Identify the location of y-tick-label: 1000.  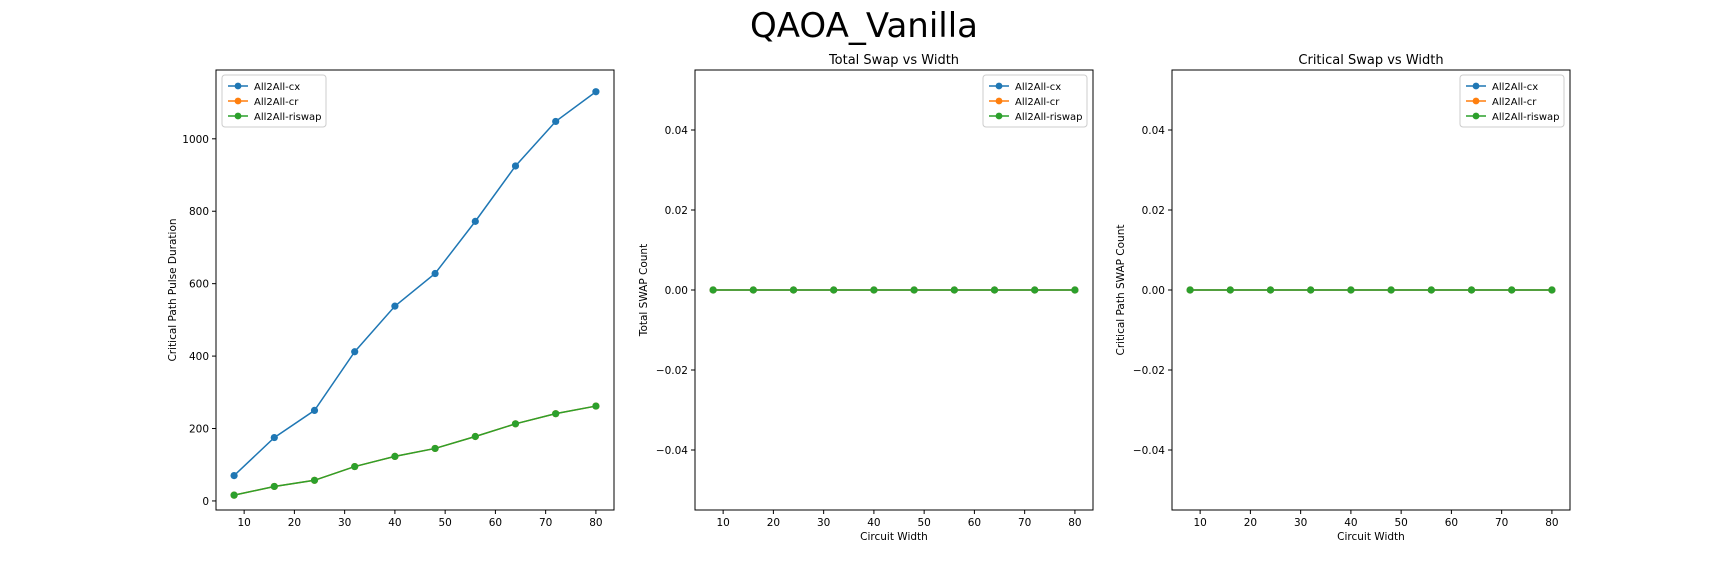
(195, 140).